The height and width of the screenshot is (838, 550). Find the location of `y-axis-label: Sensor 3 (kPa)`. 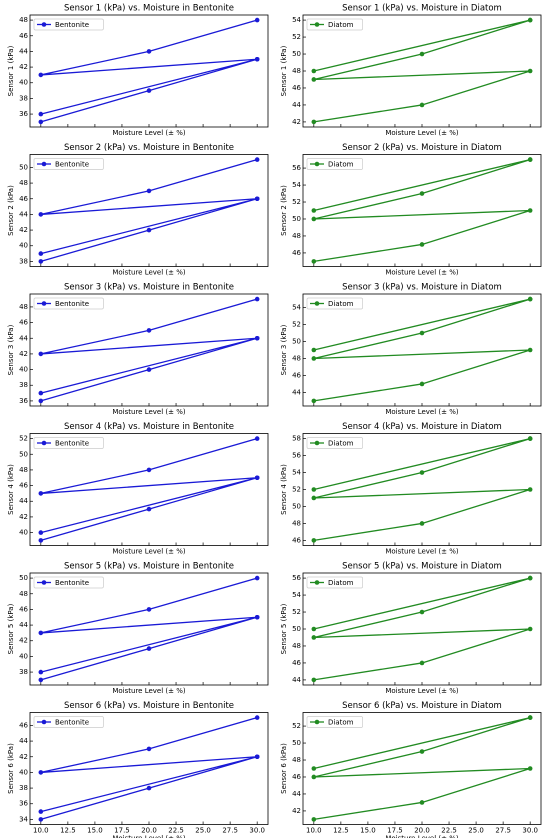

y-axis-label: Sensor 3 (kPa) is located at coordinates (11, 349).